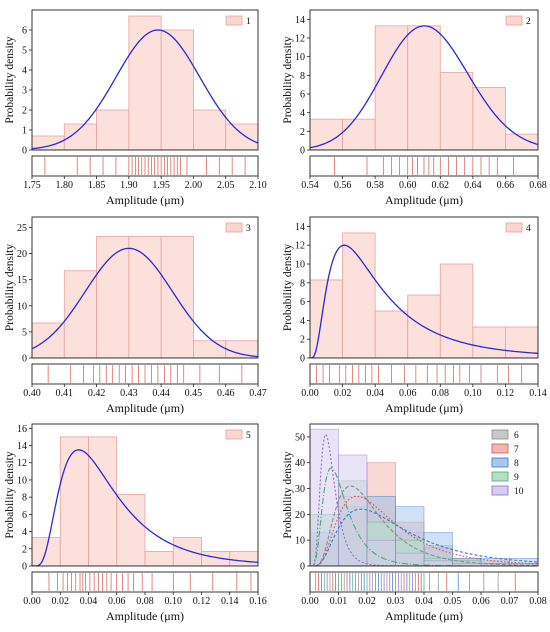  I want to click on legend-label-7: 7, so click(516, 450).